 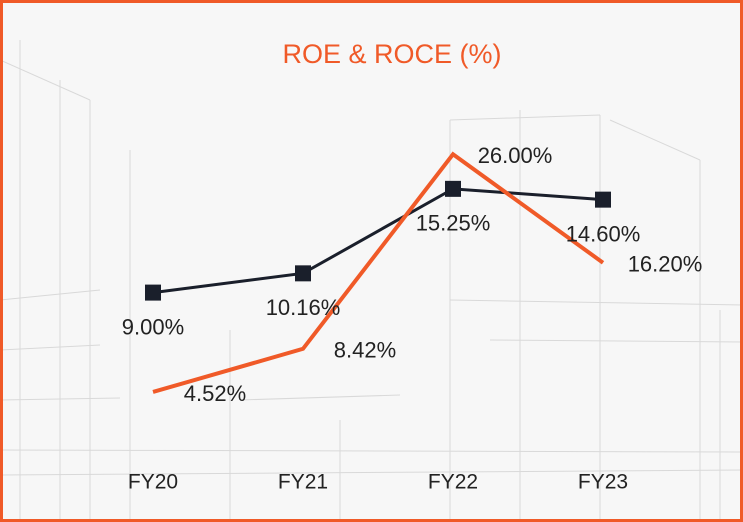 I want to click on data-label: 16.20%, so click(x=665, y=264).